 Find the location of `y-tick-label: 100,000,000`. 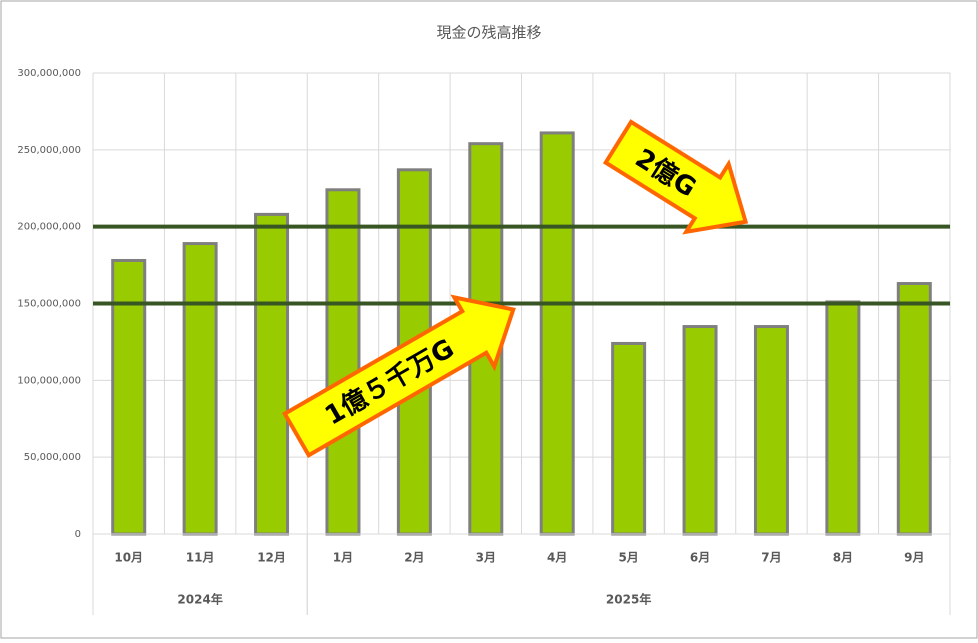

y-tick-label: 100,000,000 is located at coordinates (49, 380).